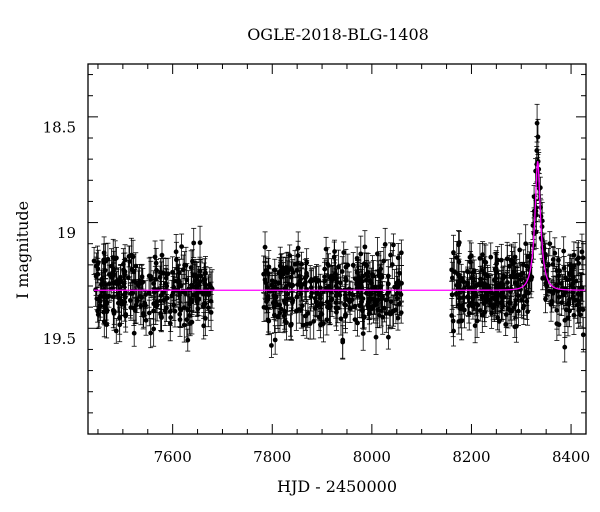 The width and height of the screenshot is (600, 512). What do you see at coordinates (22, 250) in the screenshot?
I see `y-axis-title: I magnitude` at bounding box center [22, 250].